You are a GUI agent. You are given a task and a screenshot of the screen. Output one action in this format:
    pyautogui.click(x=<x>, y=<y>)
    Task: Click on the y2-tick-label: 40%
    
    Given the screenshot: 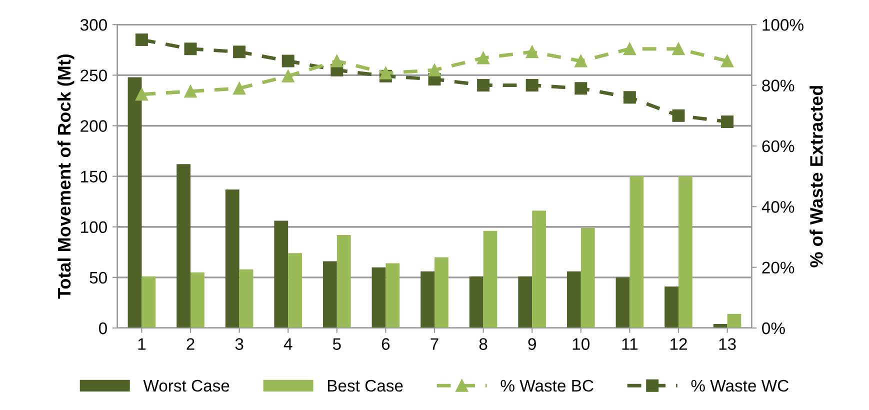 What is the action you would take?
    pyautogui.click(x=778, y=207)
    